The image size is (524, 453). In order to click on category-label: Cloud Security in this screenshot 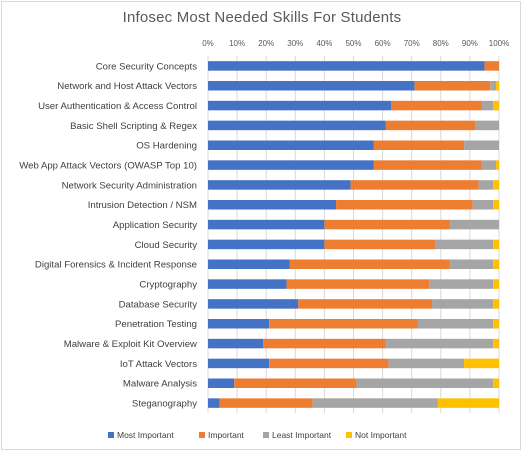, I will do `click(166, 245)`.